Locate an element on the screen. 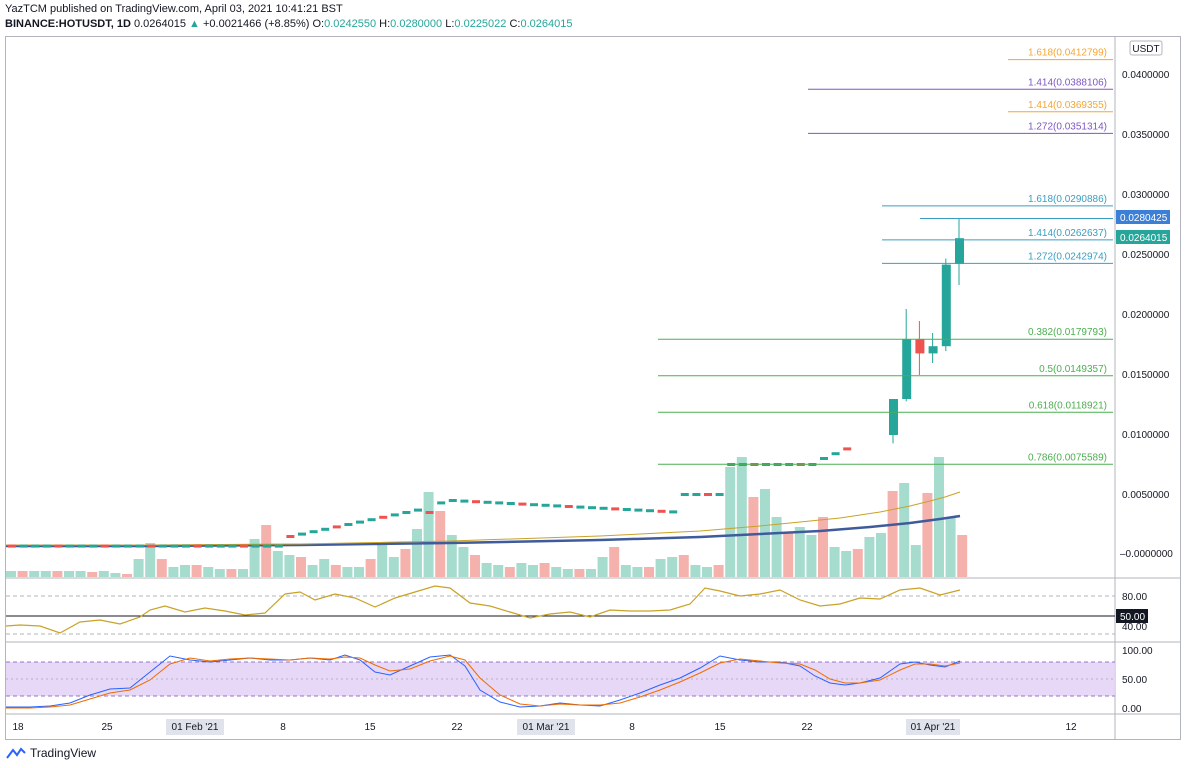  stoch-label-50: 50.00 is located at coordinates (1134, 680).